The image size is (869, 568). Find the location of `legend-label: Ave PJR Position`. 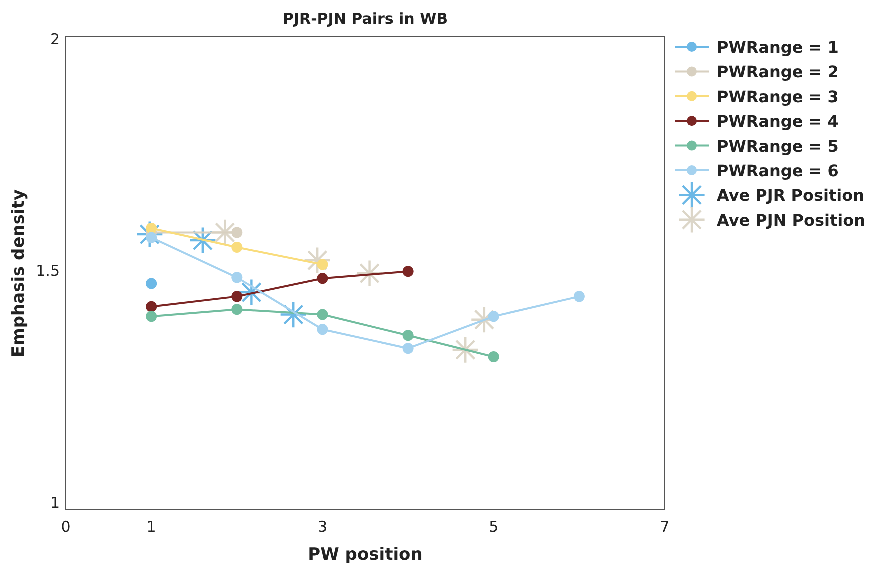

legend-label: Ave PJR Position is located at coordinates (790, 196).